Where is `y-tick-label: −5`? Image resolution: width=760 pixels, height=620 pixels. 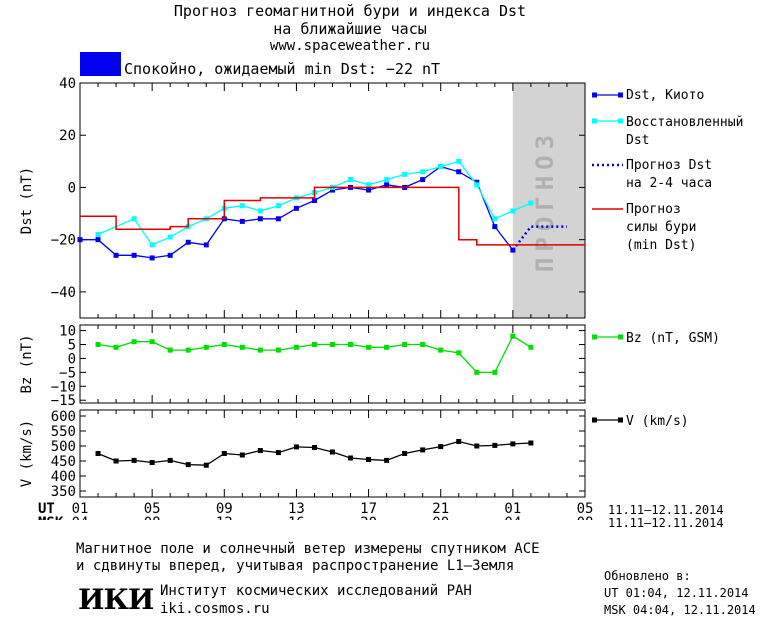
y-tick-label: −5 is located at coordinates (67, 373).